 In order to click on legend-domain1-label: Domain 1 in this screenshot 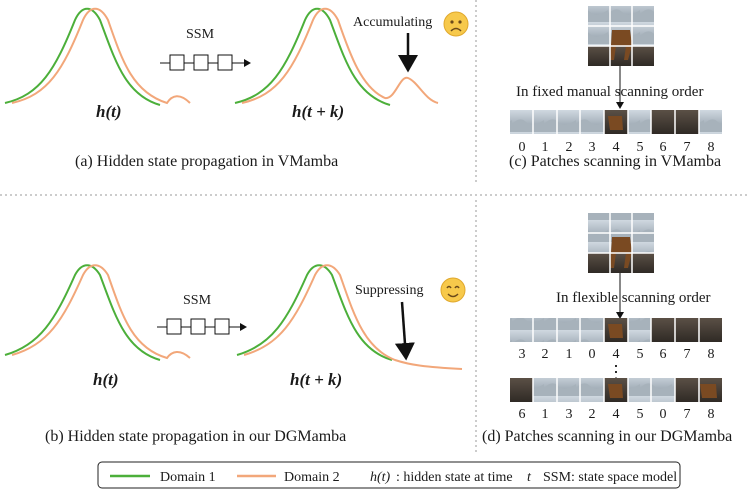, I will do `click(188, 477)`.